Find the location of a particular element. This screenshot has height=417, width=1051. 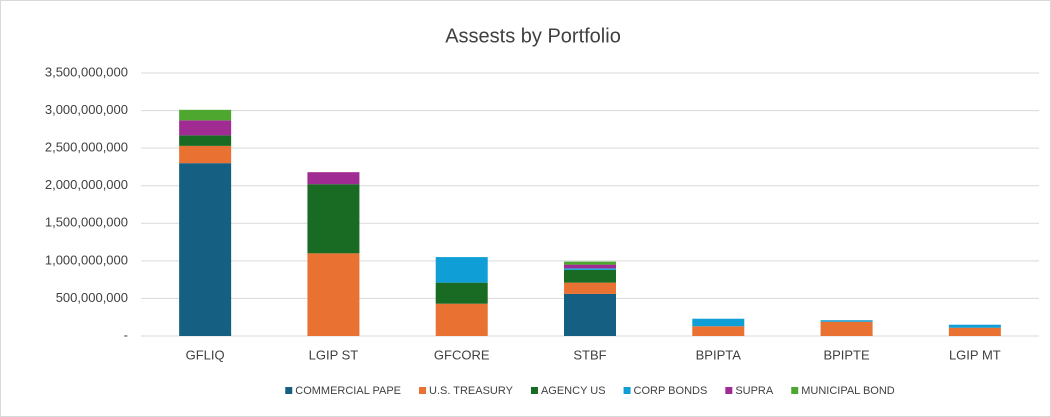

y-tick-label: 1,000,000,000 is located at coordinates (86, 259).